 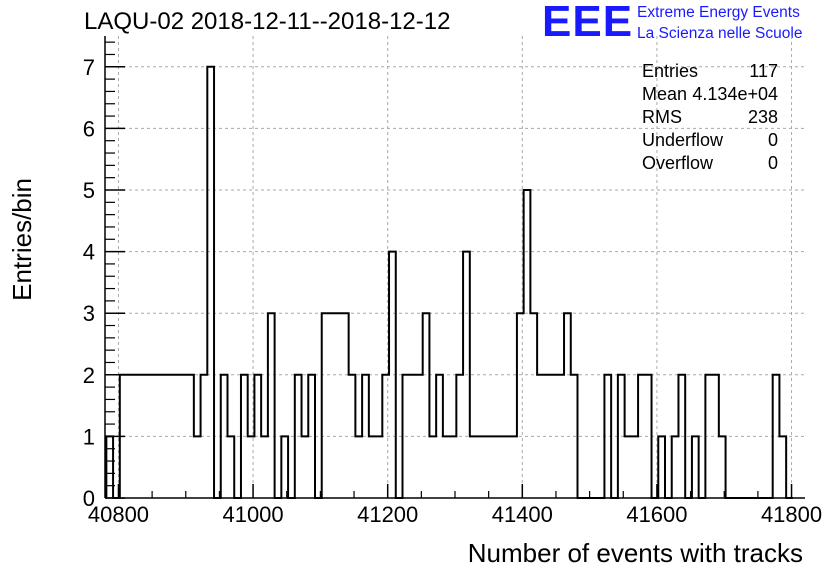 I want to click on y-tick-label: 5, so click(x=89, y=190).